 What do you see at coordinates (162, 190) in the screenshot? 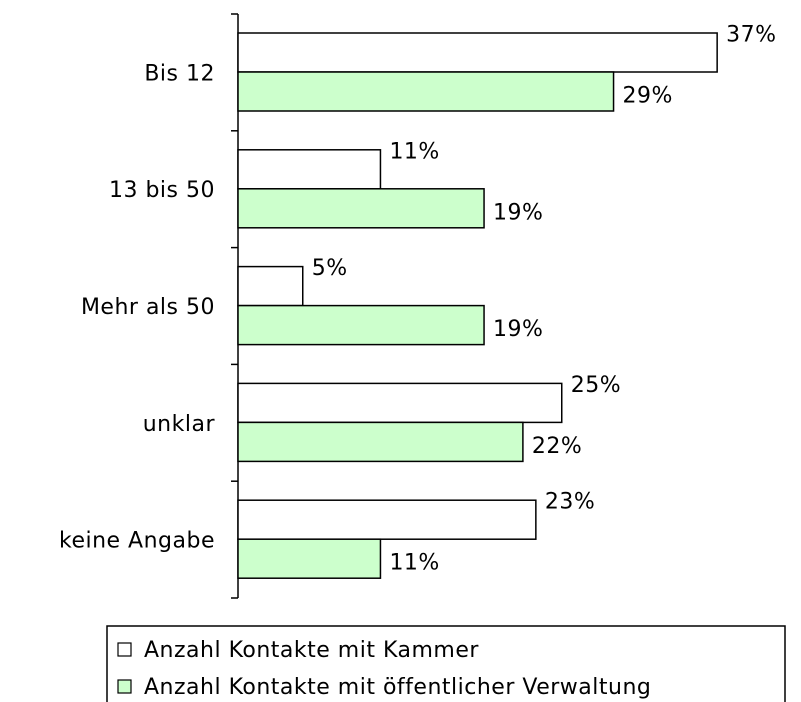
I see `y-tick-label: 13 bis 50` at bounding box center [162, 190].